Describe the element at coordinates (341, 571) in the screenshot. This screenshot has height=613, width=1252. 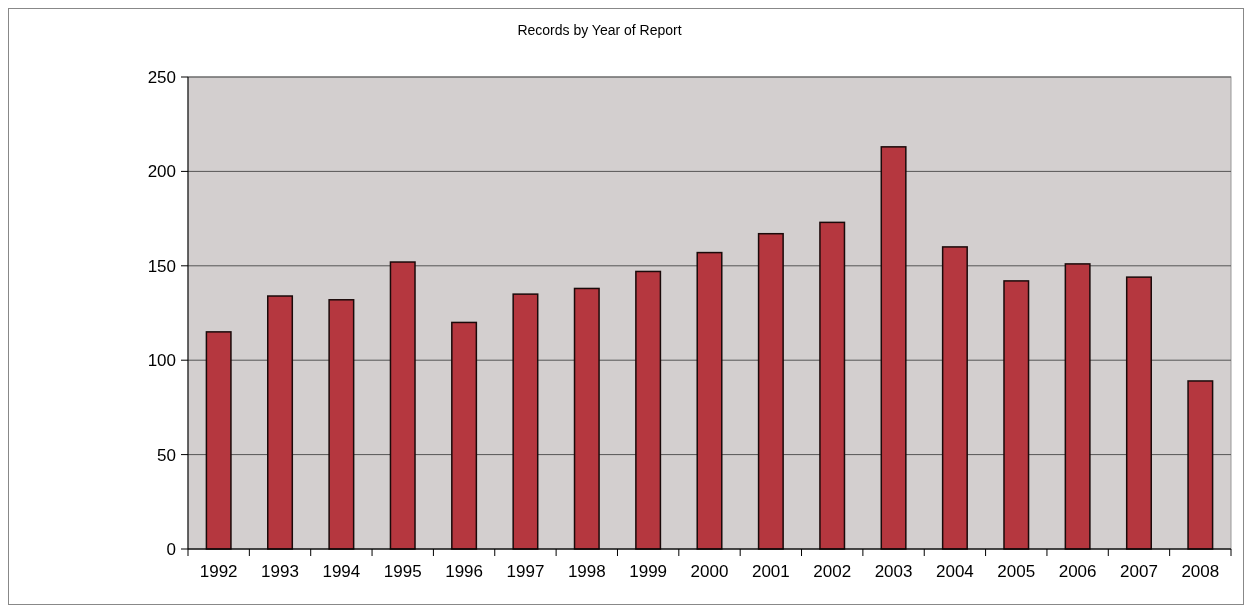
I see `x-tick-label: 1994` at that location.